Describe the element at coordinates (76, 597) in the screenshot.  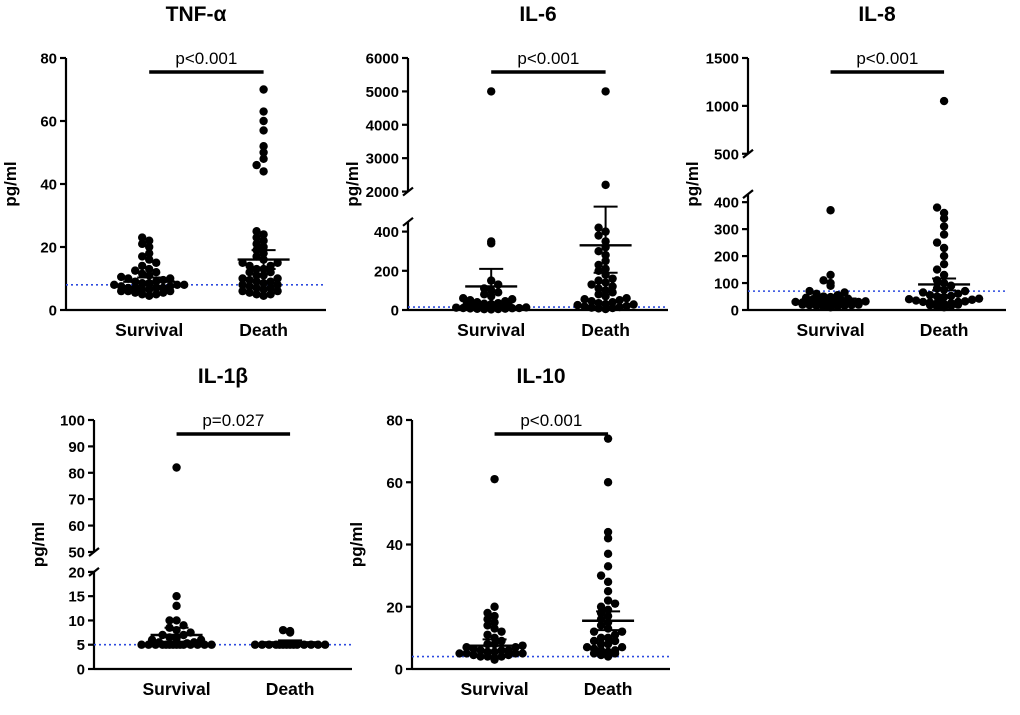
I see `svg-text: 15` at that location.